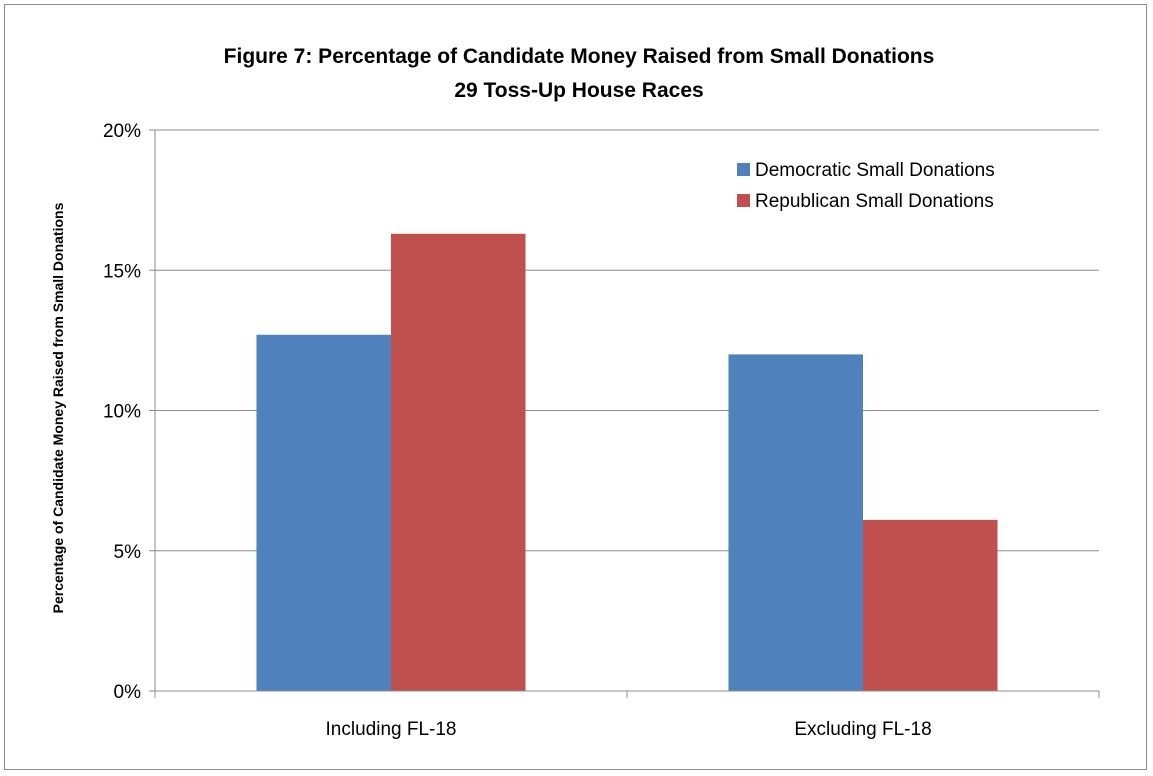 This screenshot has height=776, width=1153. I want to click on y-tick-label: 5%, so click(128, 552).